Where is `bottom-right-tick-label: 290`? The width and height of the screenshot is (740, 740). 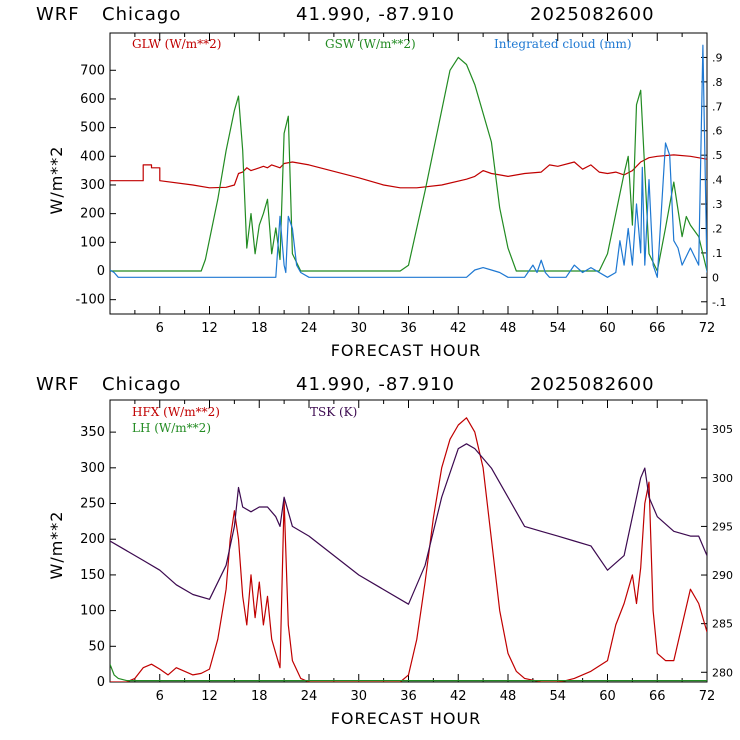 bottom-right-tick-label: 290 is located at coordinates (722, 575).